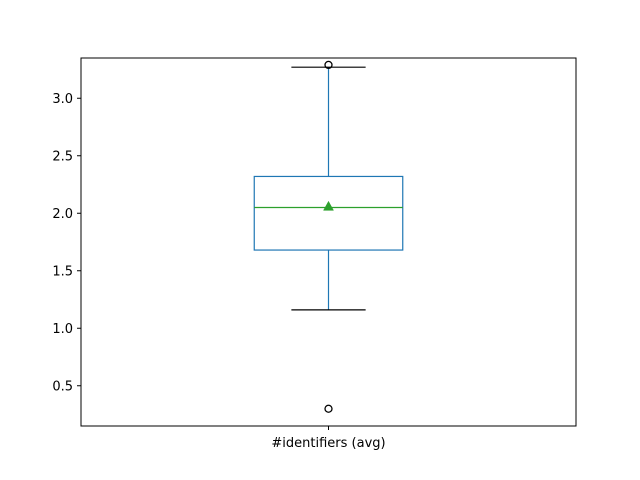 This screenshot has height=480, width=640. I want to click on y-tick-label: 0.5, so click(62, 386).